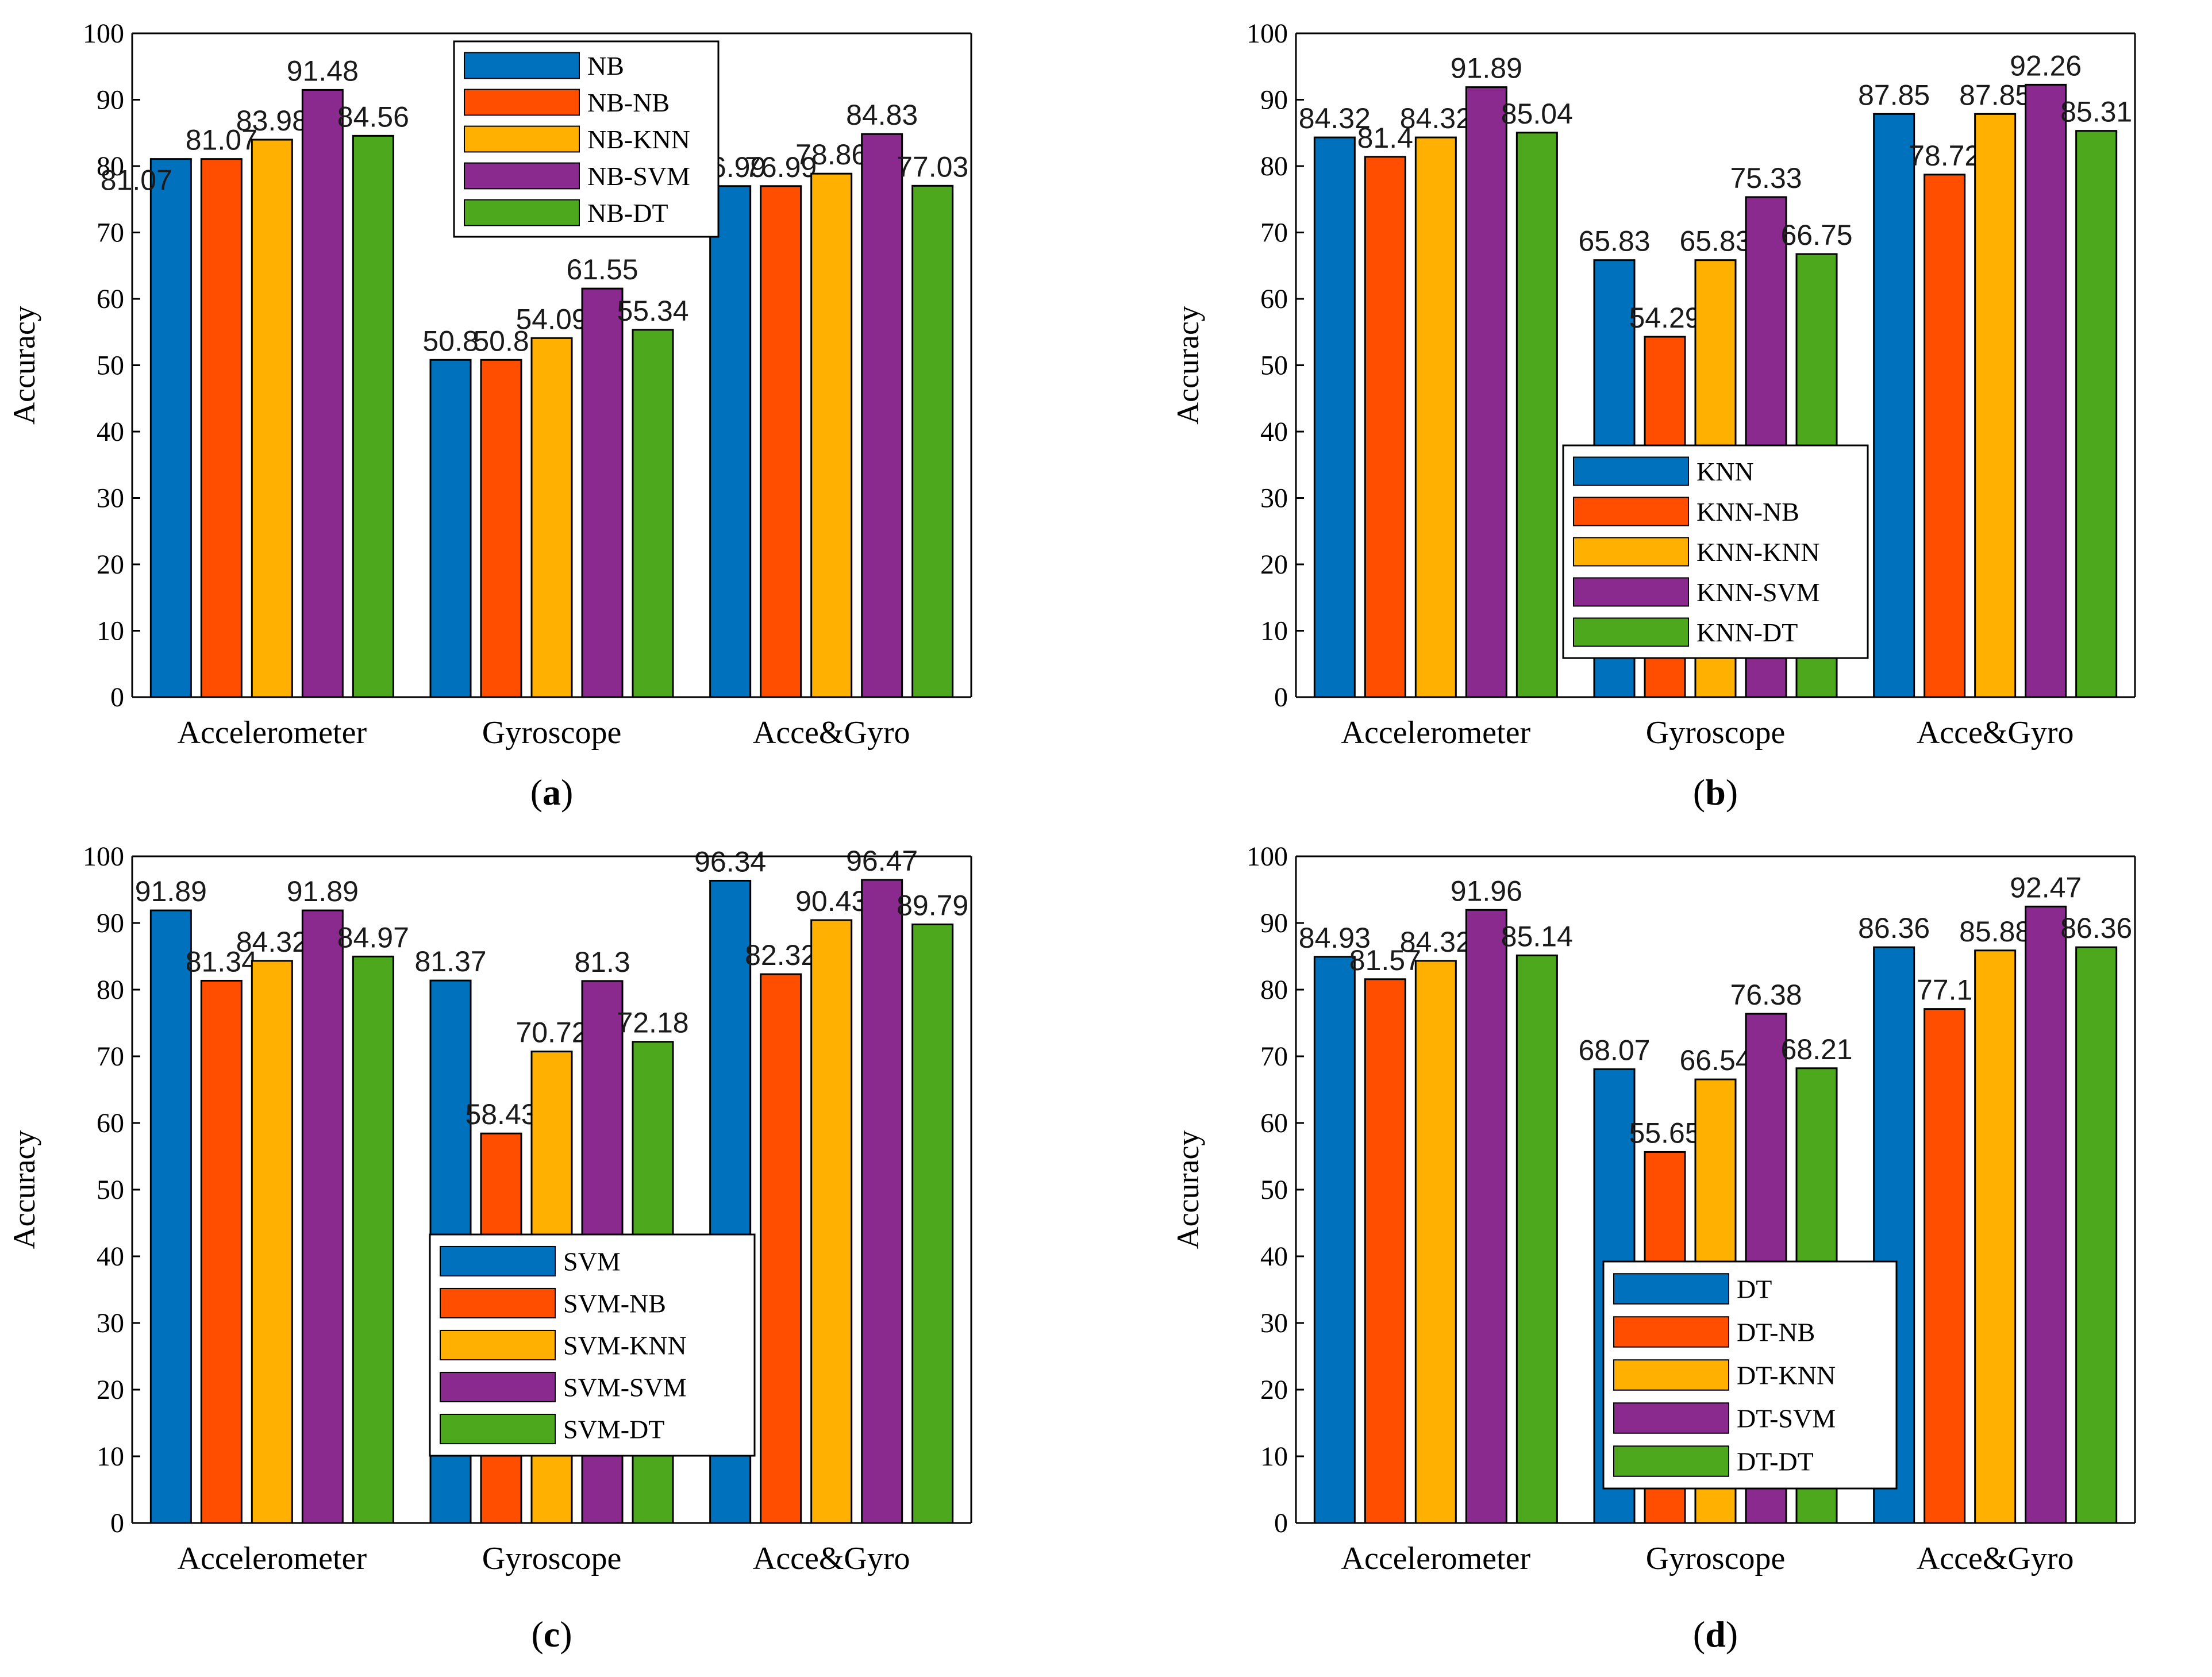  Describe the element at coordinates (1267, 34) in the screenshot. I see `y-tick-label: 100` at that location.